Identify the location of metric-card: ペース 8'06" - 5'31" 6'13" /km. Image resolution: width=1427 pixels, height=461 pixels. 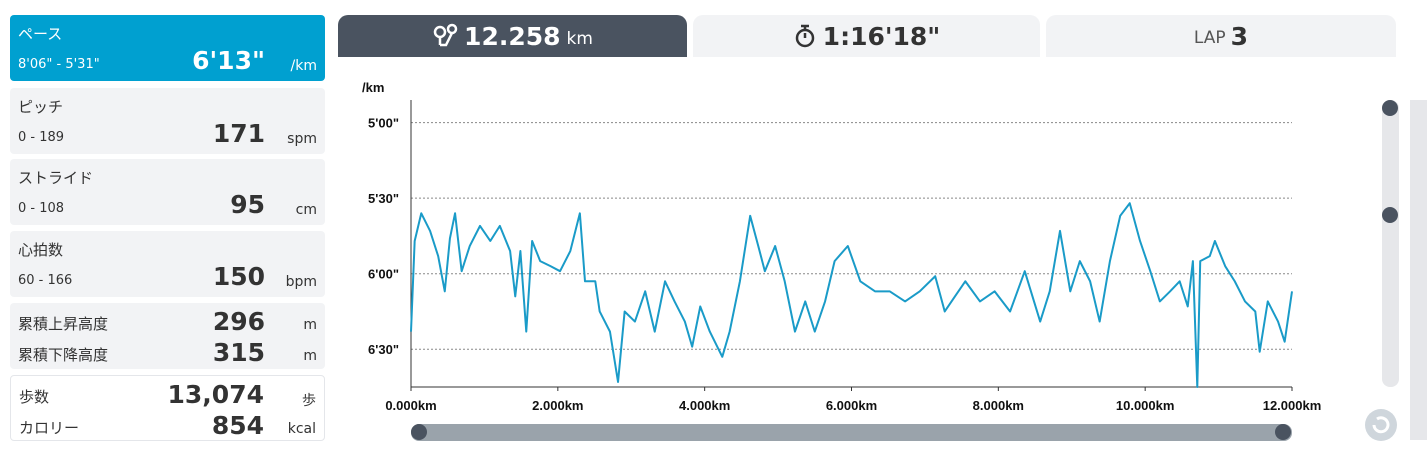
(167, 48).